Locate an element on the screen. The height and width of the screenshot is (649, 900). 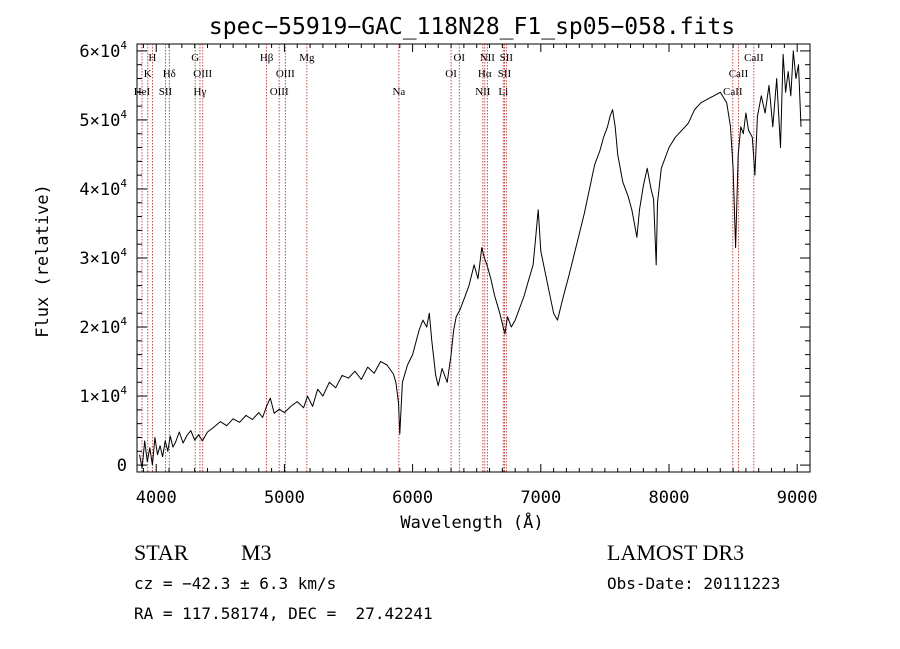
y-tick-label-4: 4×10⁴ is located at coordinates (103, 188).